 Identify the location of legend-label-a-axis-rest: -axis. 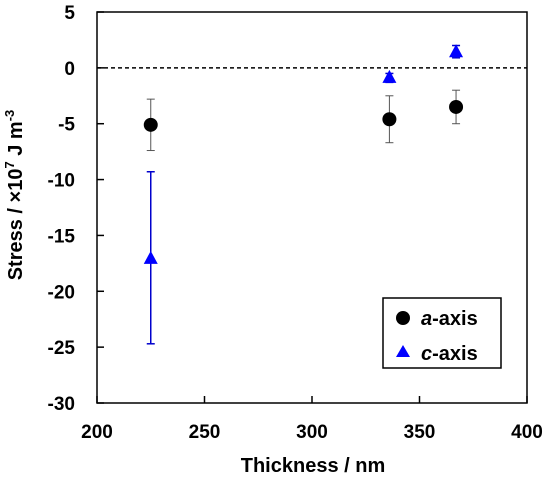
(455, 319).